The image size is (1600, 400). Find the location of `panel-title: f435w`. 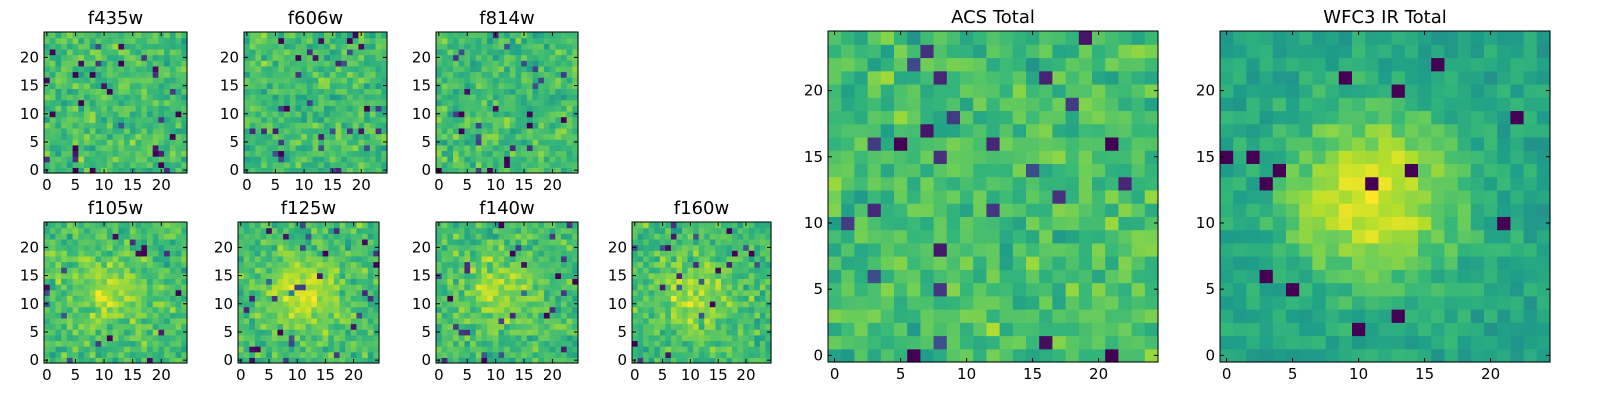

panel-title: f435w is located at coordinates (115, 18).